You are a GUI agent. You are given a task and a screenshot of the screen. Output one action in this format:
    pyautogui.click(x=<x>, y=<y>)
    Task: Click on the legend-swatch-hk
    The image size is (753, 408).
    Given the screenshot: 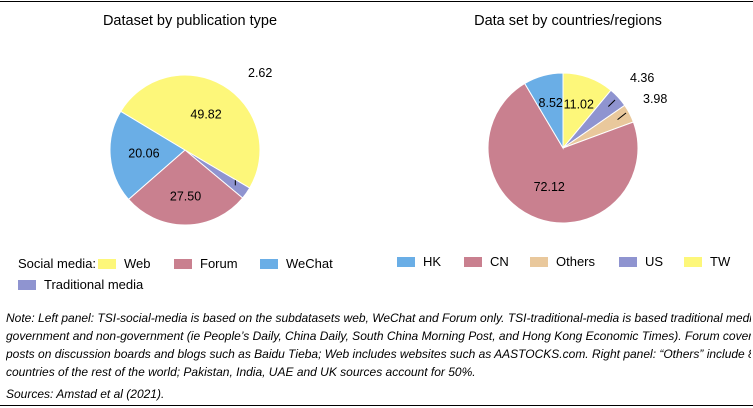 What is the action you would take?
    pyautogui.click(x=406, y=261)
    